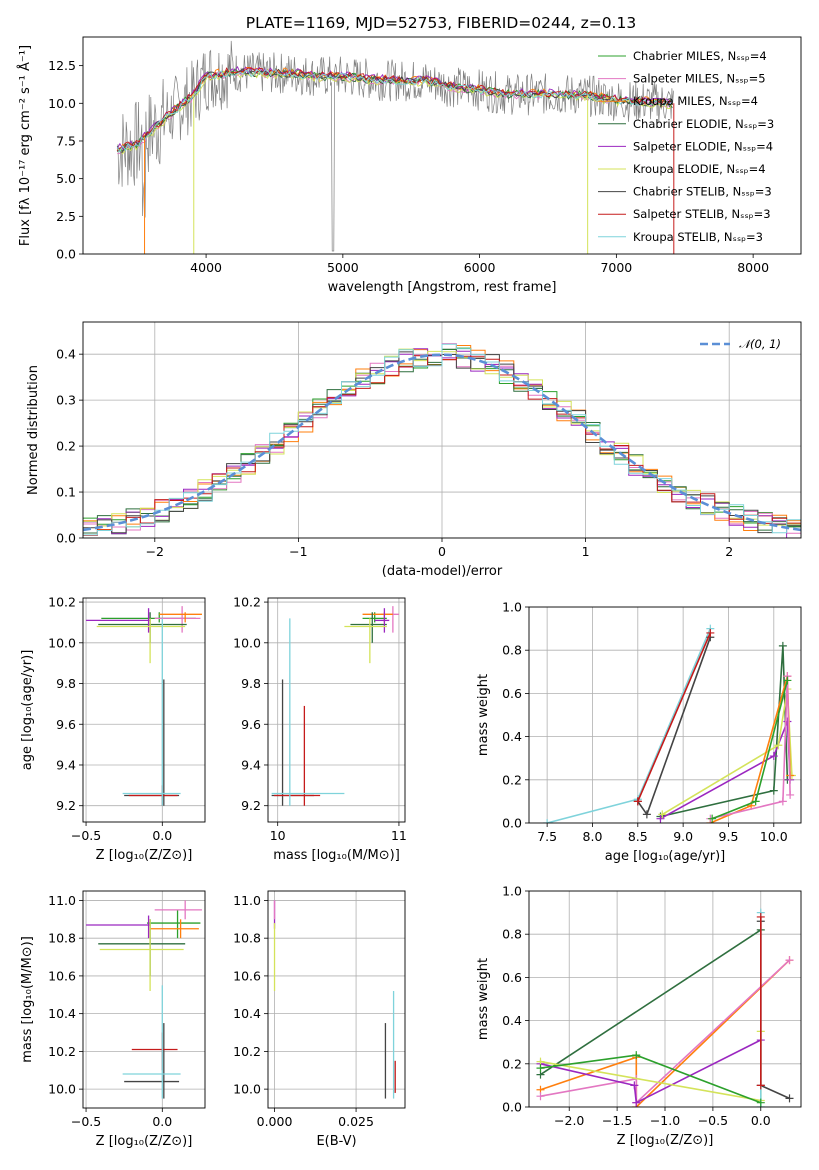 The width and height of the screenshot is (819, 1170). Describe the element at coordinates (251, 764) in the screenshot. I see `y-tick-label: 9.4` at that location.